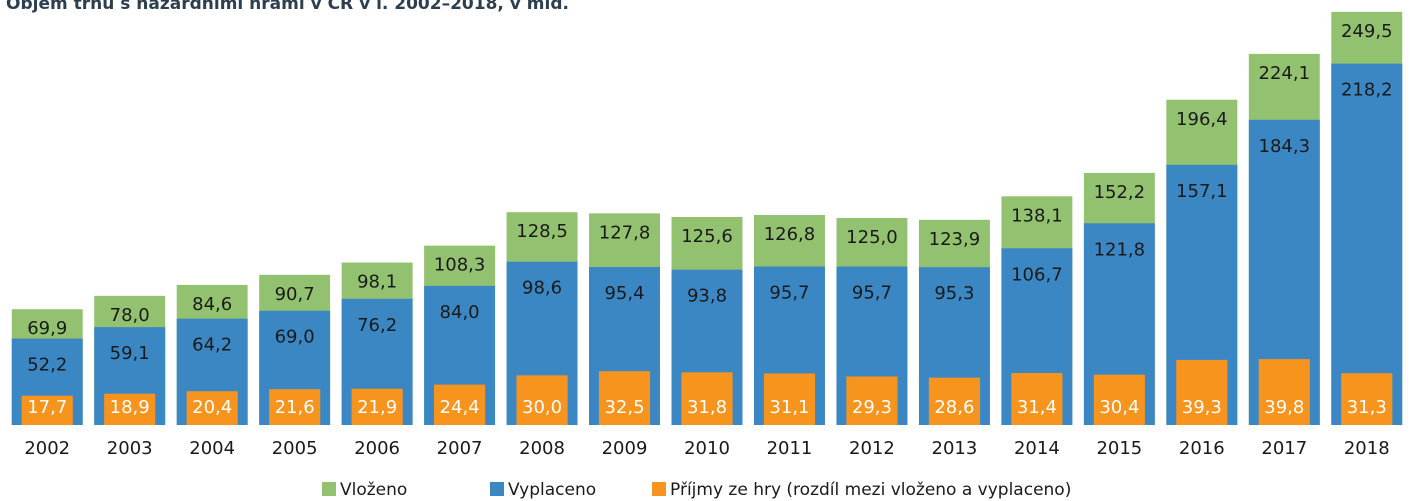 Image resolution: width=1410 pixels, height=501 pixels. What do you see at coordinates (212, 448) in the screenshot?
I see `x-tick-label: 2004` at bounding box center [212, 448].